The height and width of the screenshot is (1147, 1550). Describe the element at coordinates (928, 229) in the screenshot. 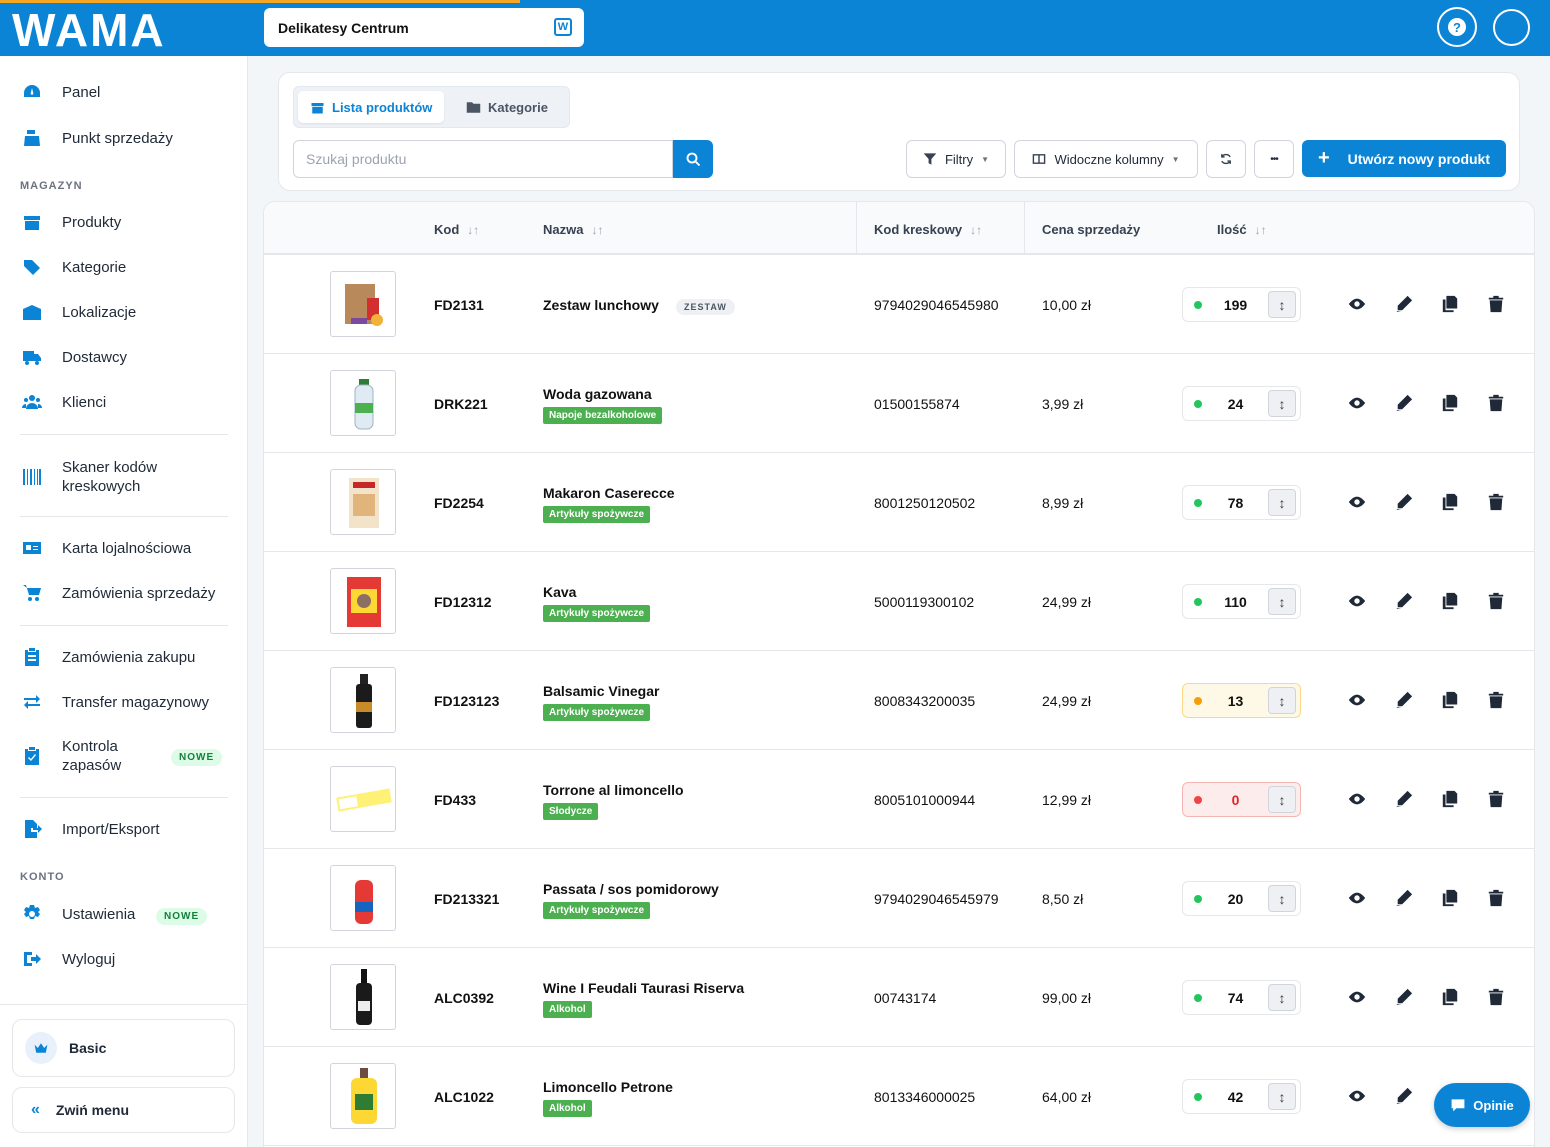

I see `column-header-barcode: Kod kreskowy ↓↑` at that location.